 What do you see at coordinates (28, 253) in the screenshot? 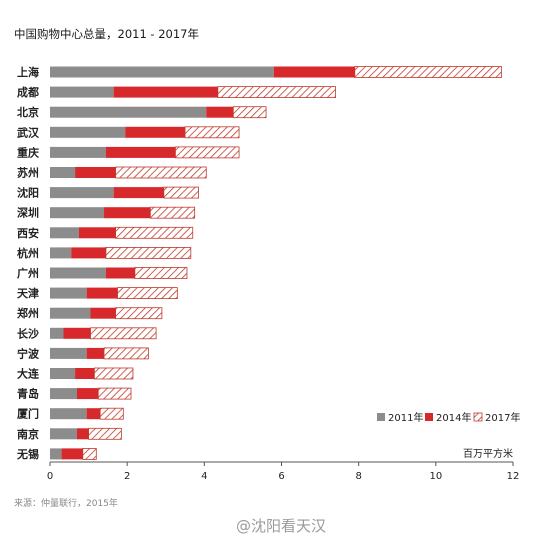
I see `category-label: 杭州` at bounding box center [28, 253].